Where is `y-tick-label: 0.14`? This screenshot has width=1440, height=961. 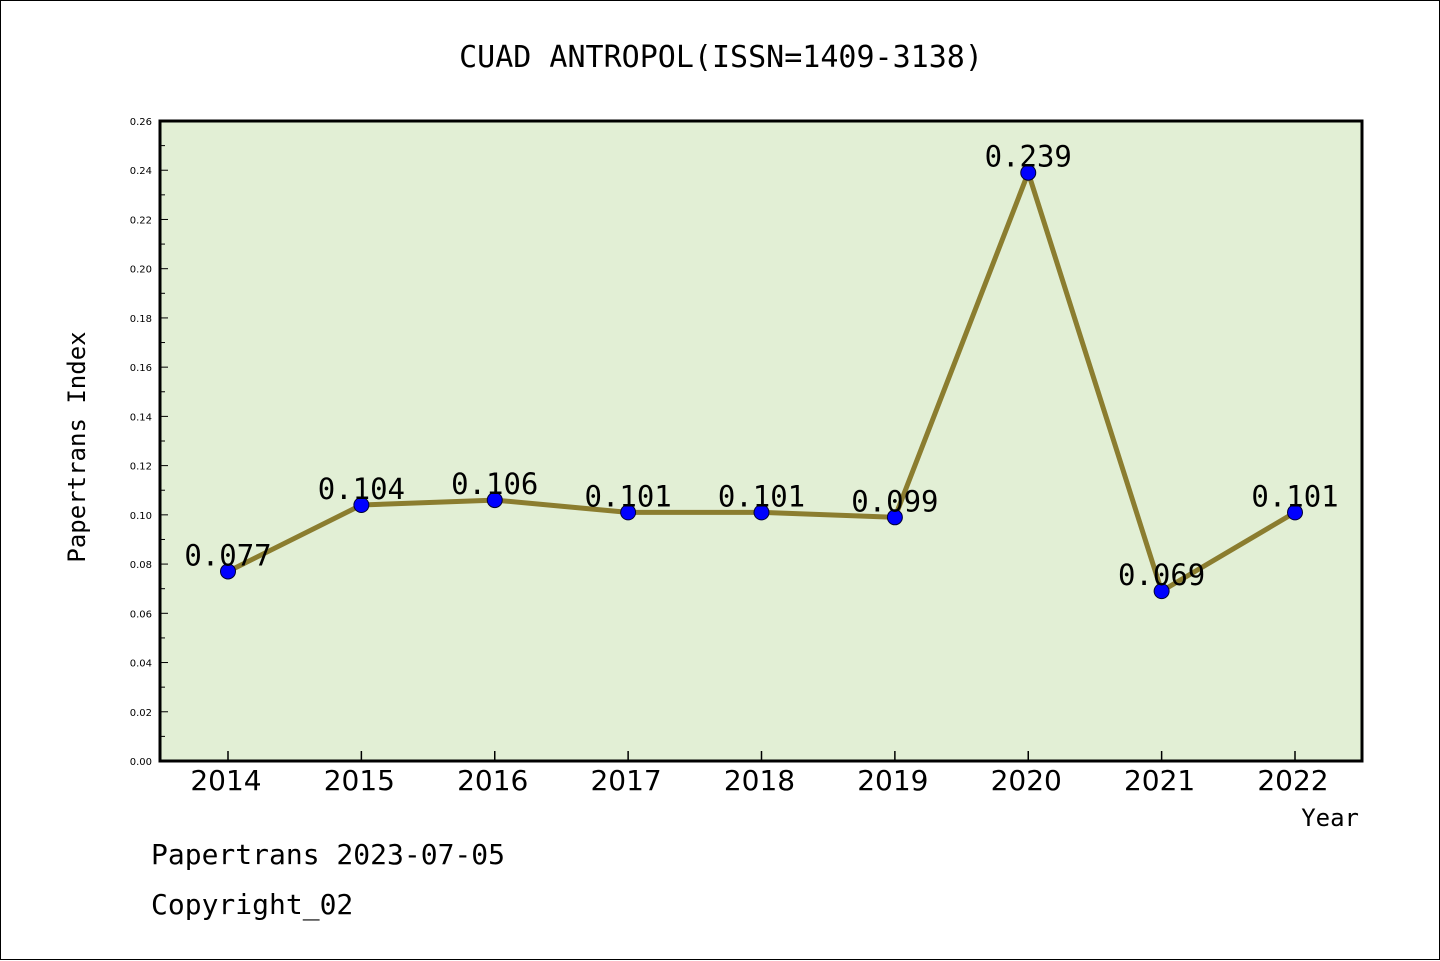
y-tick-label: 0.14 is located at coordinates (141, 417).